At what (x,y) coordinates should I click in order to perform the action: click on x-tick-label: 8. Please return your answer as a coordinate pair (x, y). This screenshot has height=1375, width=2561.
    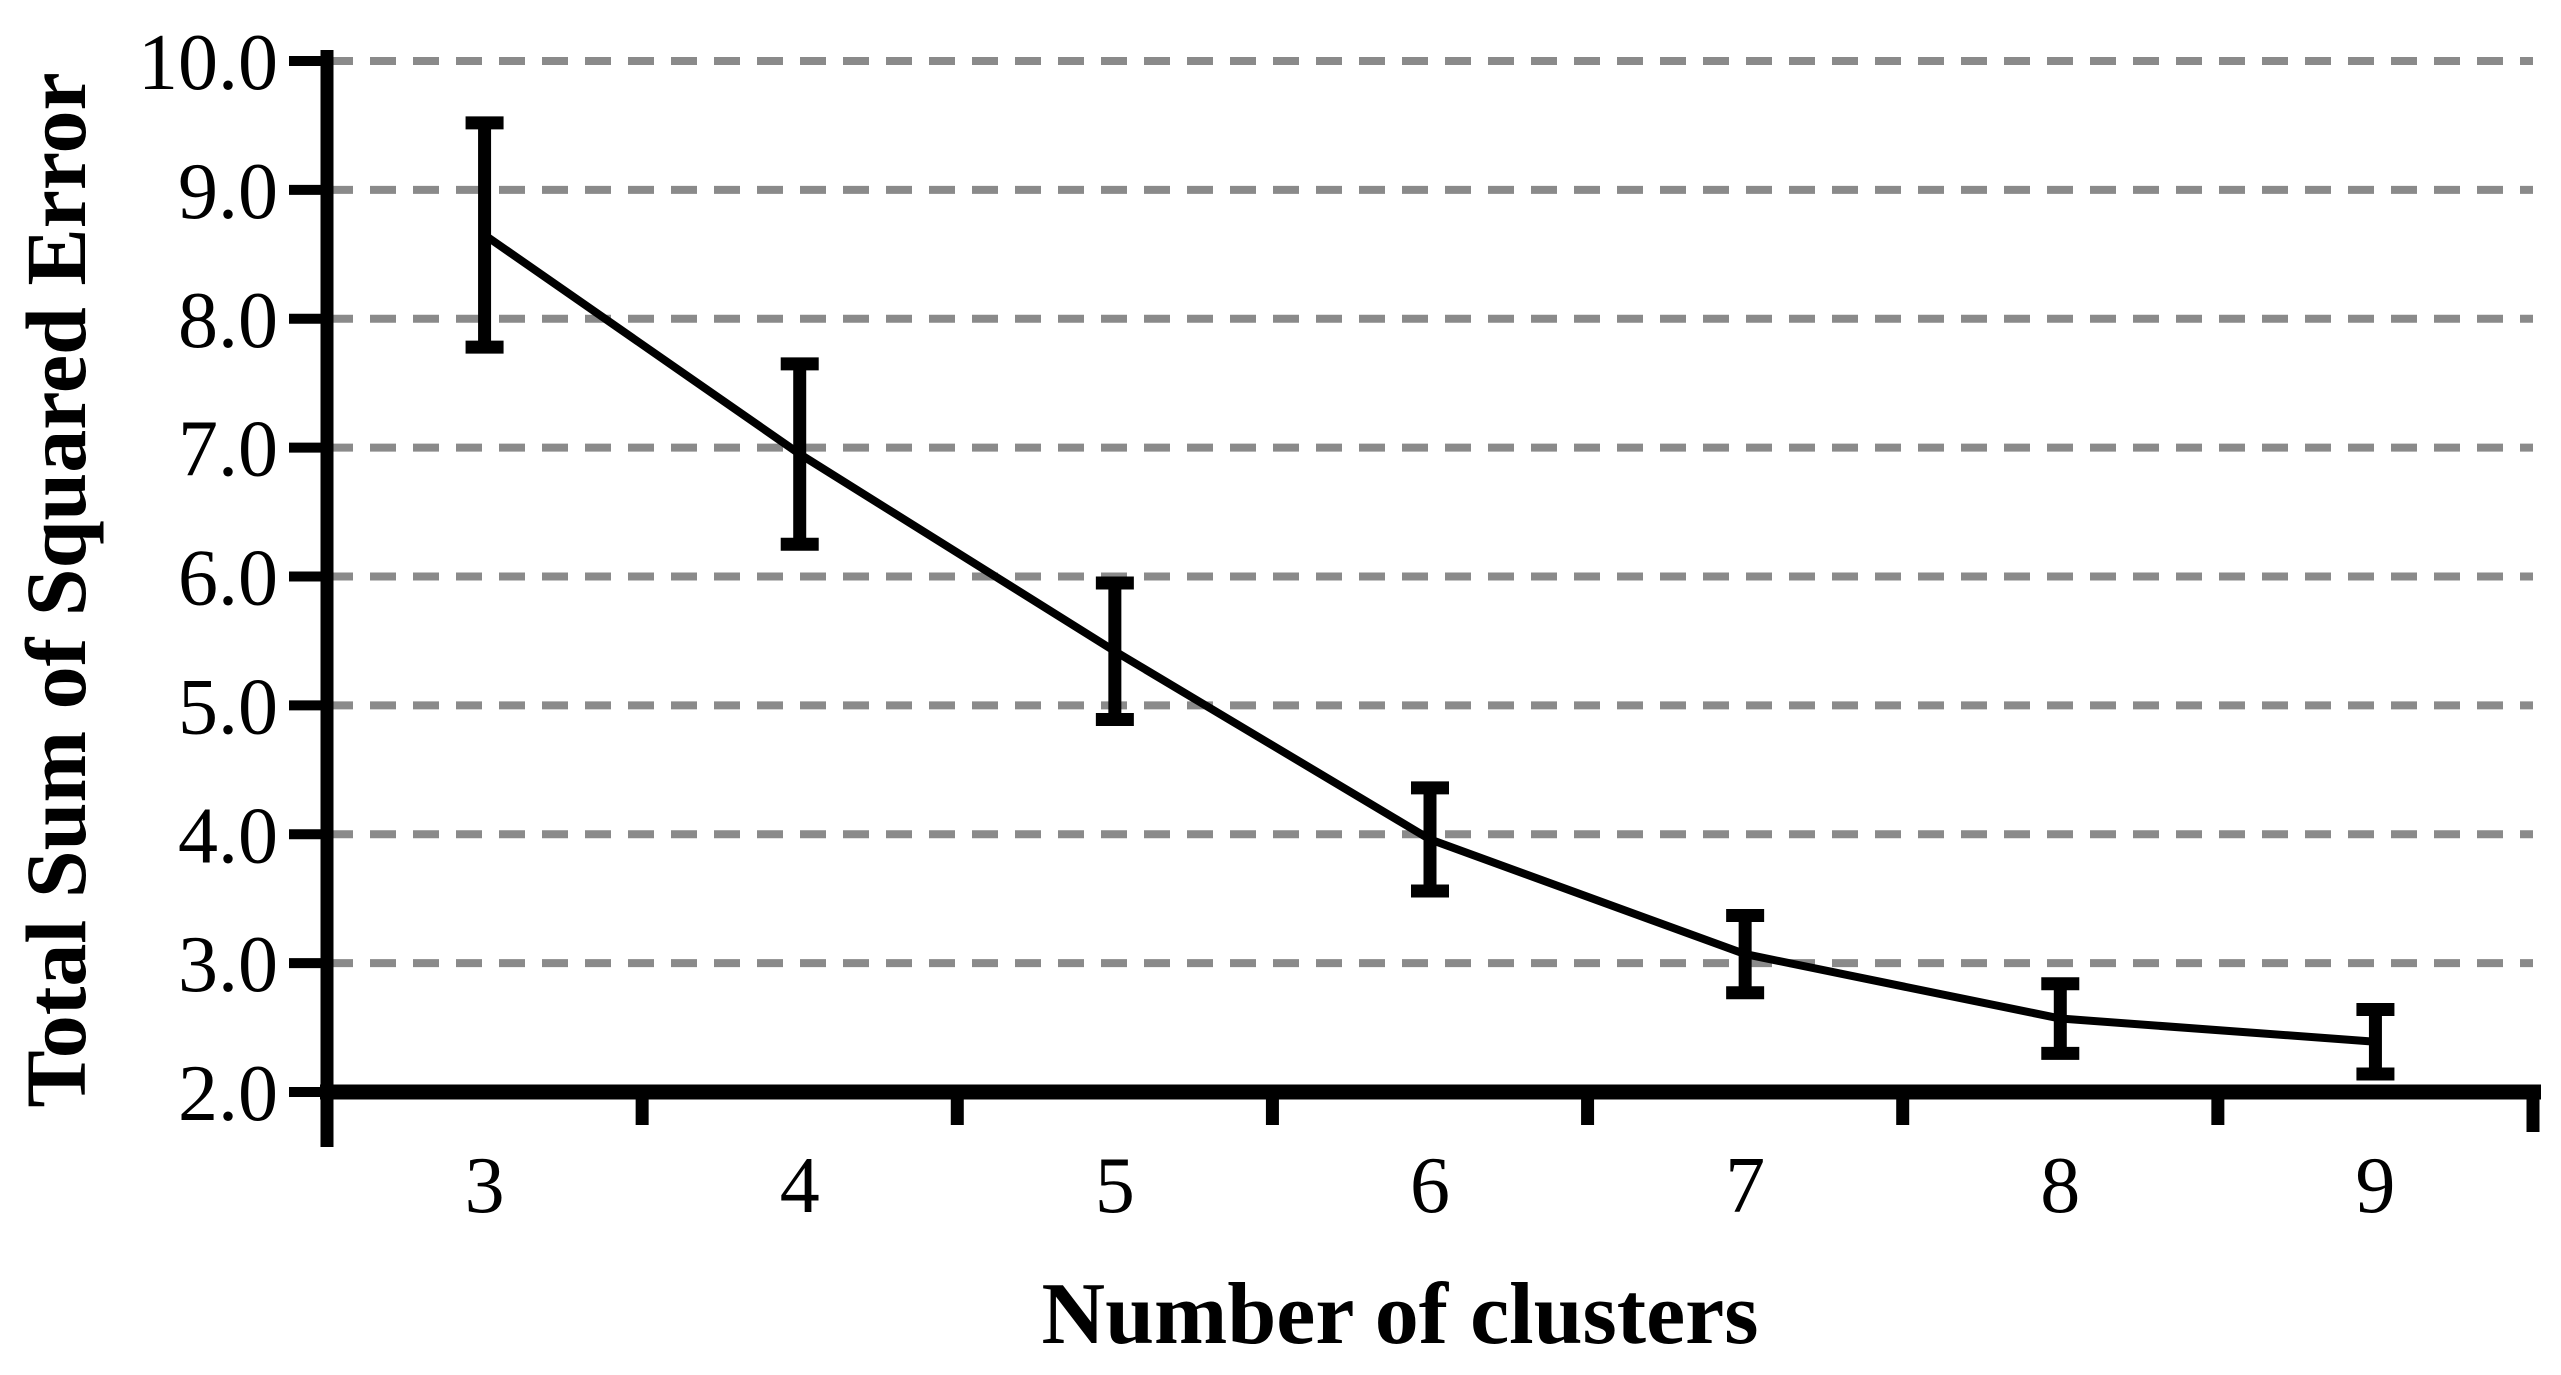
    Looking at the image, I should click on (2060, 1186).